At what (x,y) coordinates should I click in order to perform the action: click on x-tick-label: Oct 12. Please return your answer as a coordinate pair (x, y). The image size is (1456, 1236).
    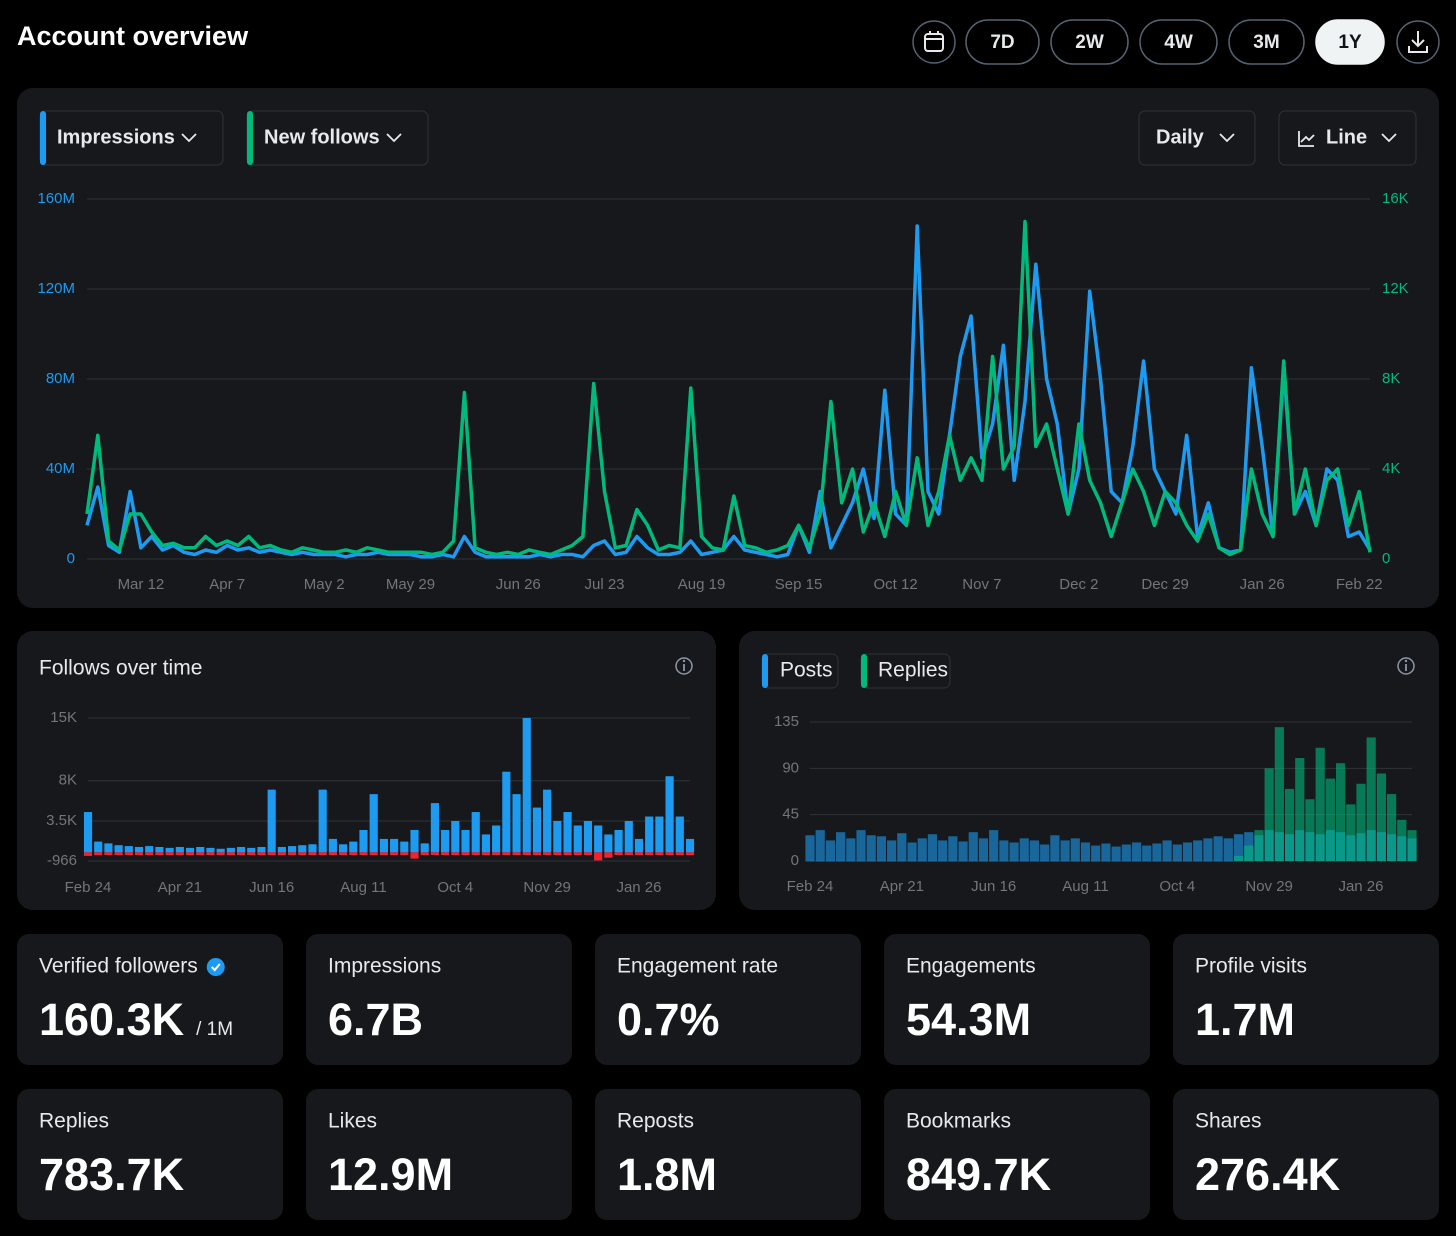
    Looking at the image, I should click on (896, 584).